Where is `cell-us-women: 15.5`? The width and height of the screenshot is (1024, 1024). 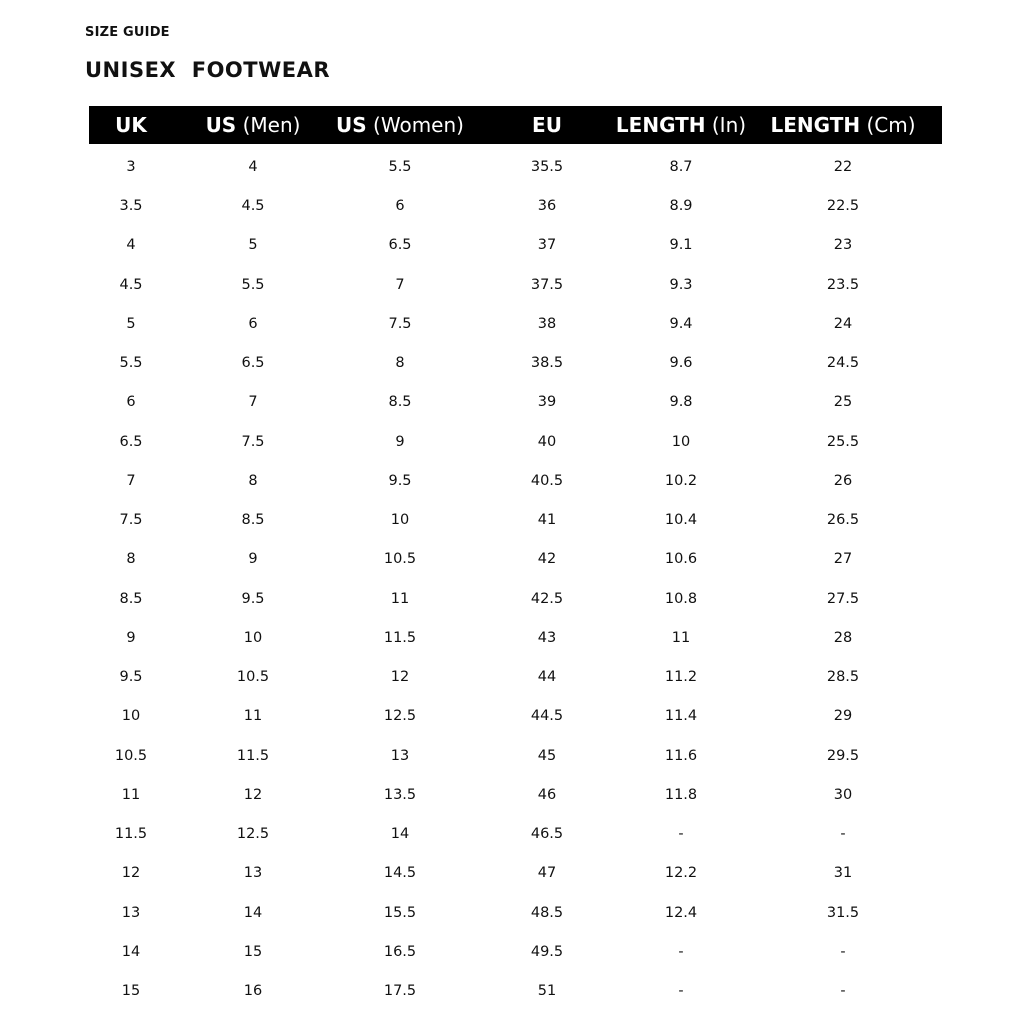
cell-us-women: 15.5 is located at coordinates (400, 912).